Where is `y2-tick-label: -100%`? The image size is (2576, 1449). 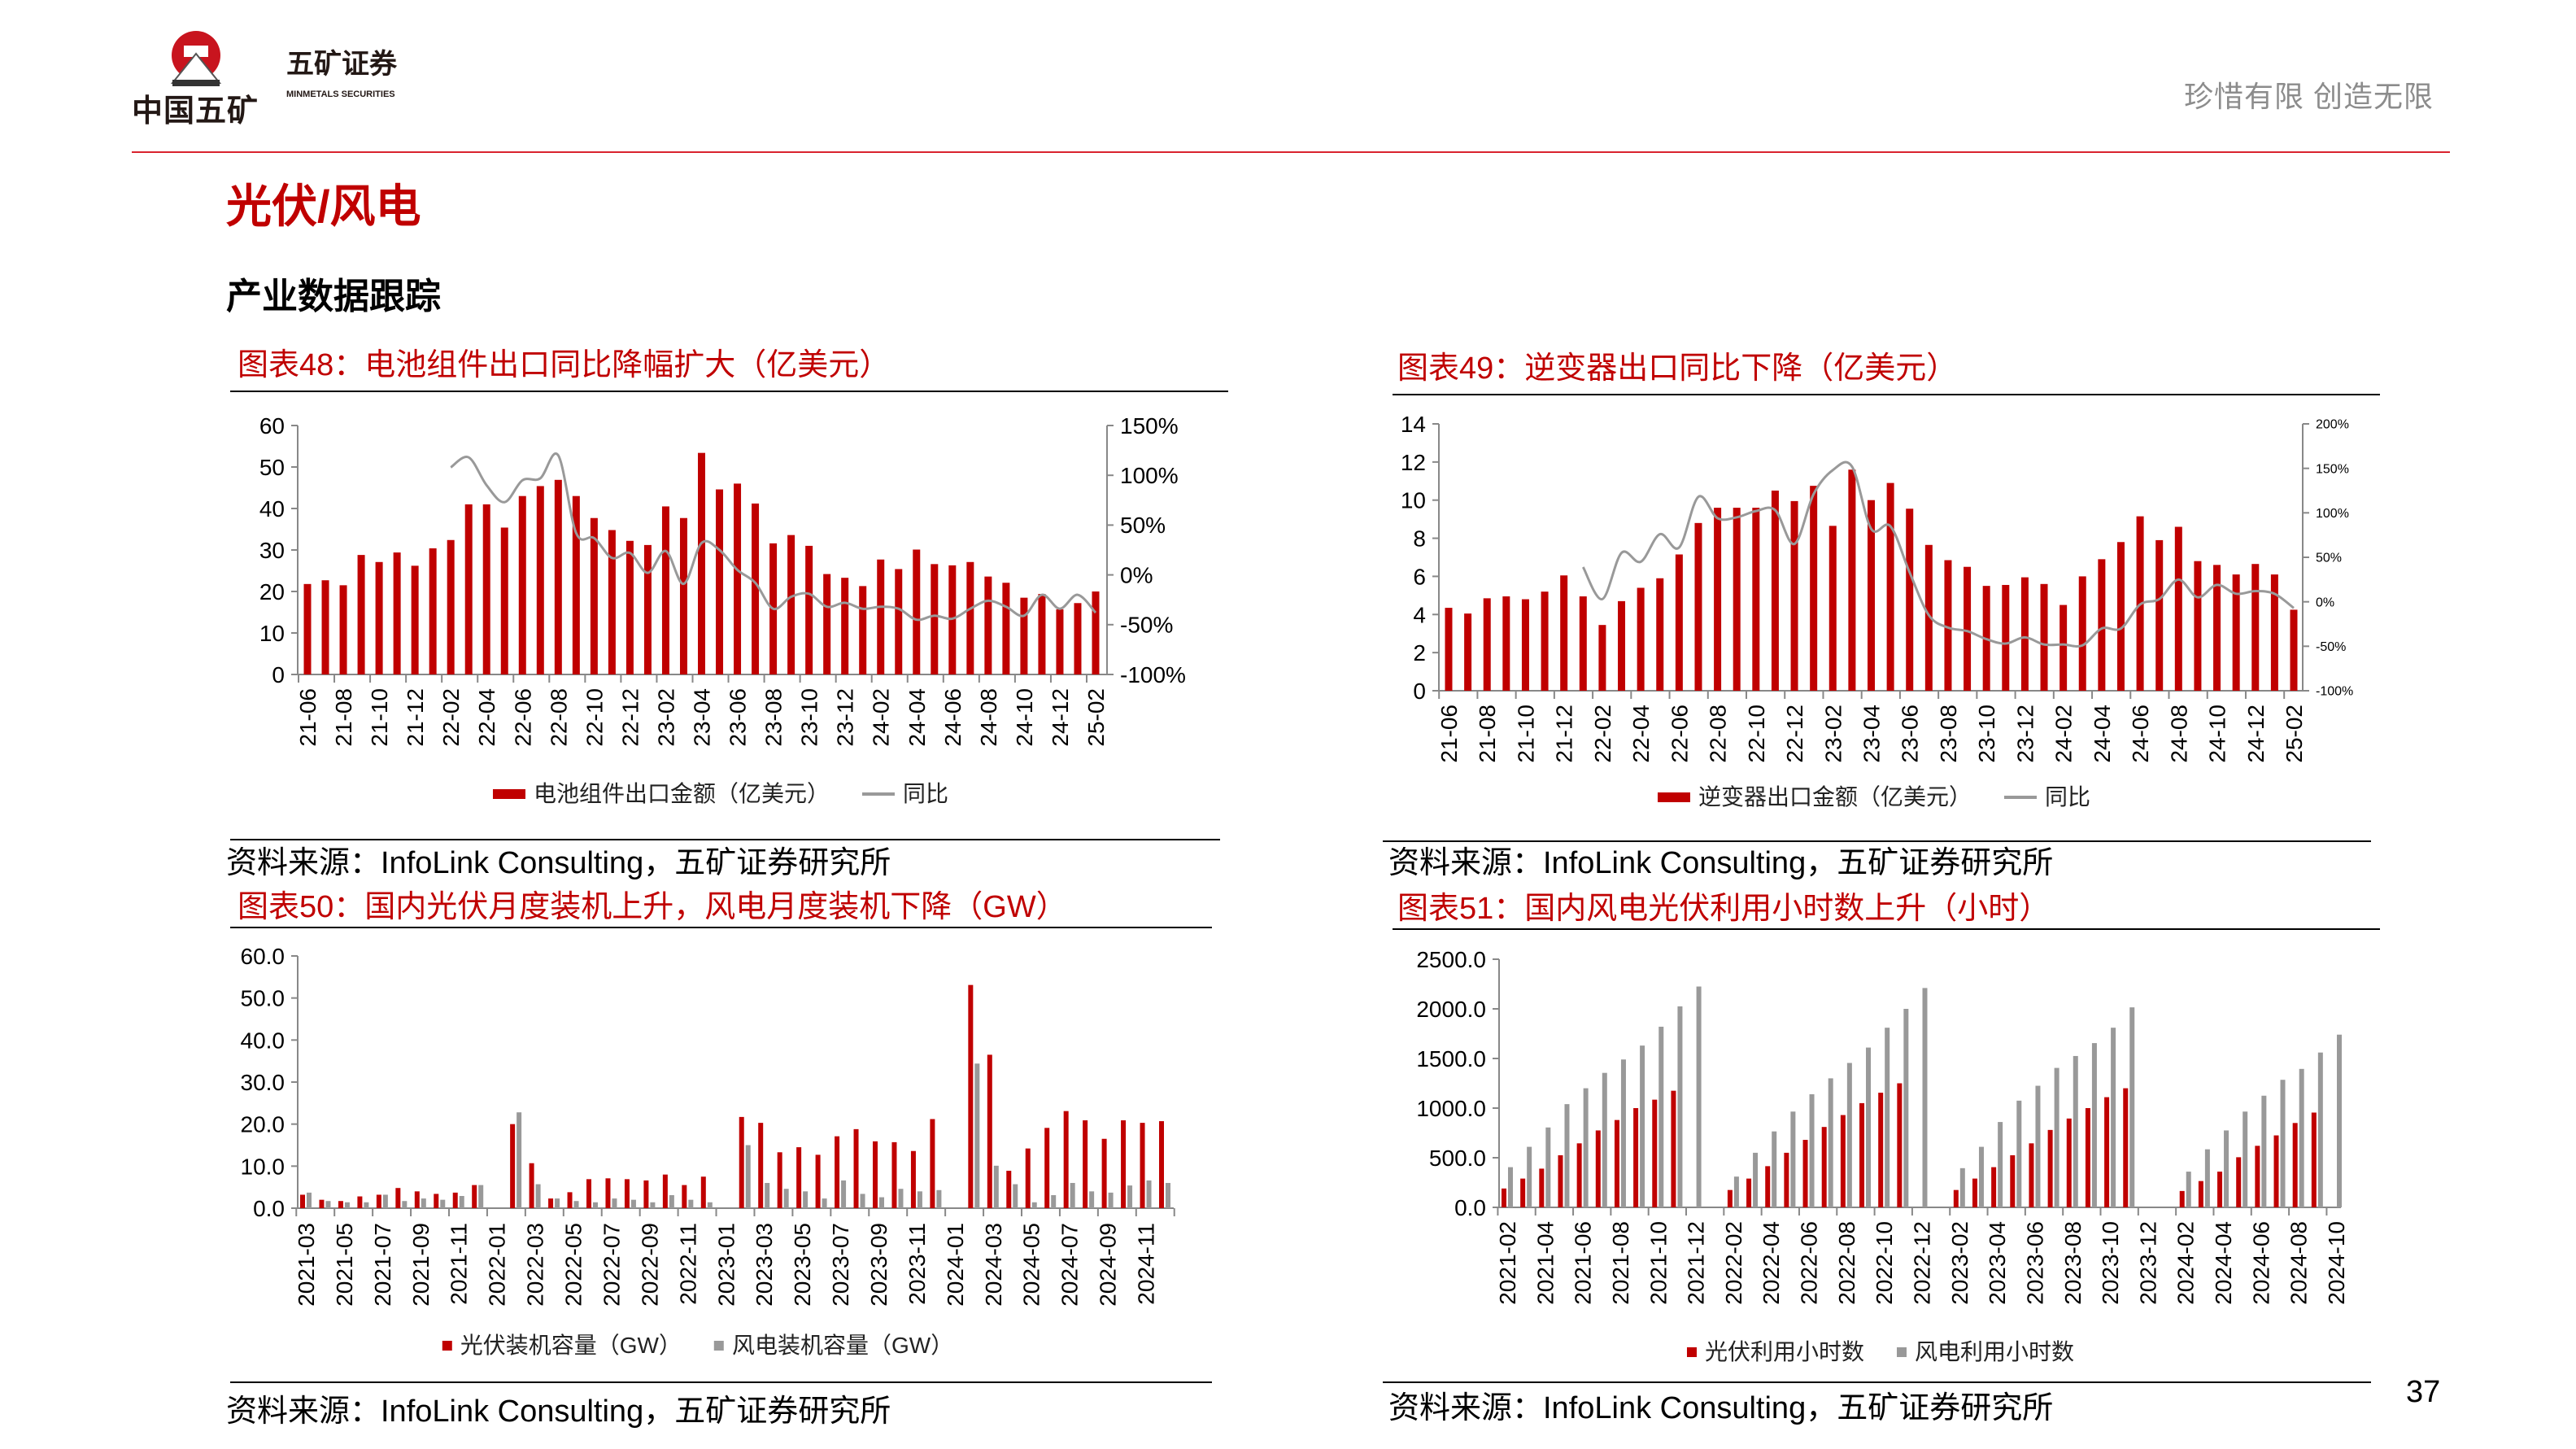 y2-tick-label: -100% is located at coordinates (1153, 674).